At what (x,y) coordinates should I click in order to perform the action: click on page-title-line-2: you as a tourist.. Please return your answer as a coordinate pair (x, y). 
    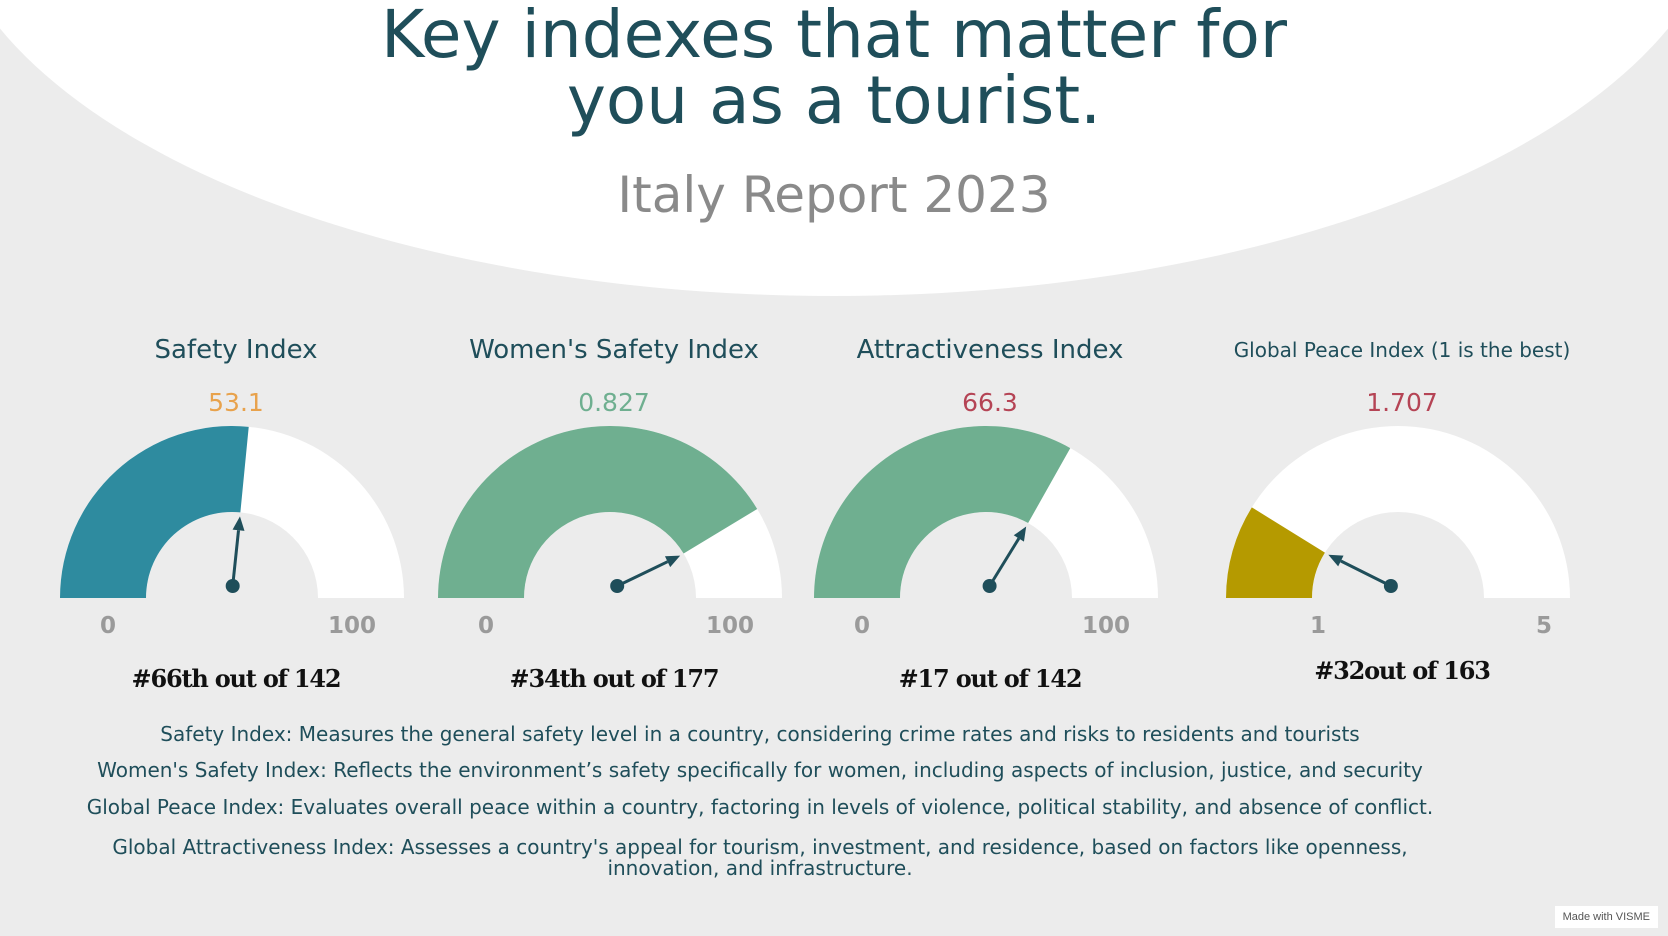
    Looking at the image, I should click on (834, 100).